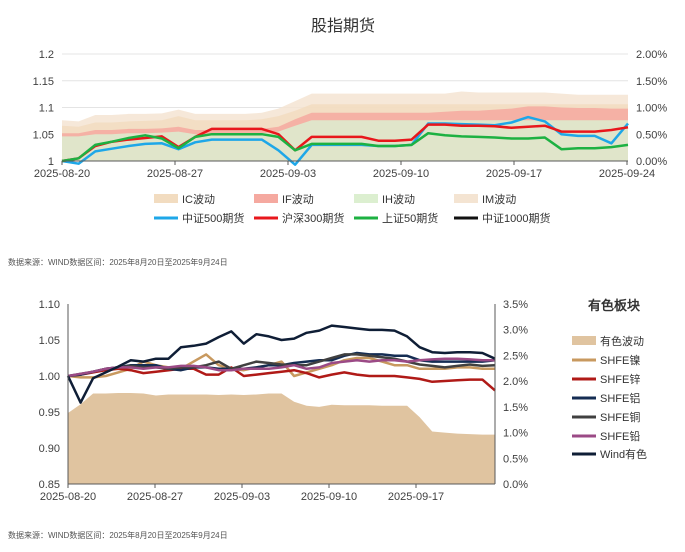  I want to click on y-right-tick-label: 1.5%, so click(515, 408).